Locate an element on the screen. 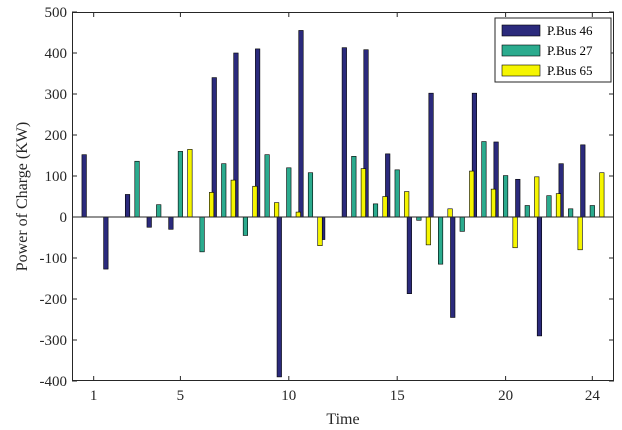 Image resolution: width=622 pixels, height=430 pixels. legend: P.Bus 46 P.Bus 27 P.Bus 65 is located at coordinates (553, 50).